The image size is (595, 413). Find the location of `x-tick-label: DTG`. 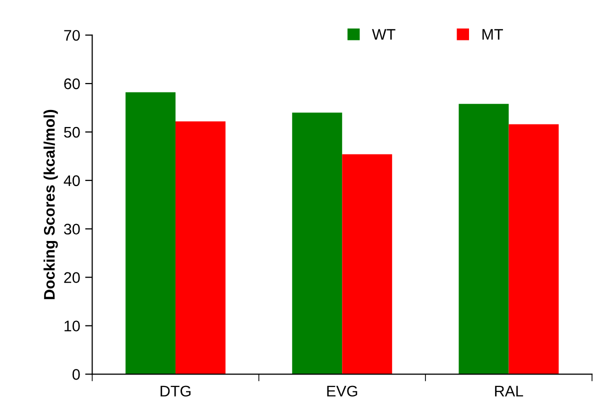

x-tick-label: DTG is located at coordinates (175, 391).